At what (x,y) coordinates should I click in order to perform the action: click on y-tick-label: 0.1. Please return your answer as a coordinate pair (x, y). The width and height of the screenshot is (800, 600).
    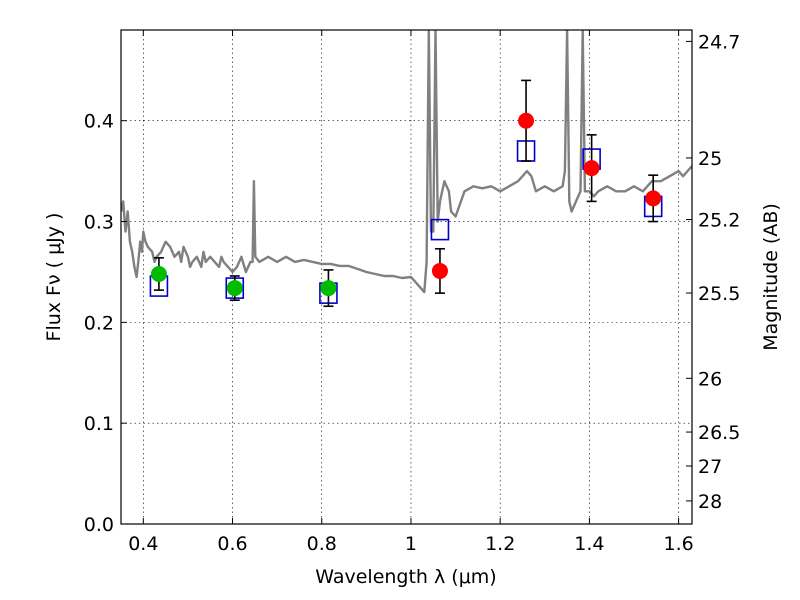
    Looking at the image, I should click on (99, 424).